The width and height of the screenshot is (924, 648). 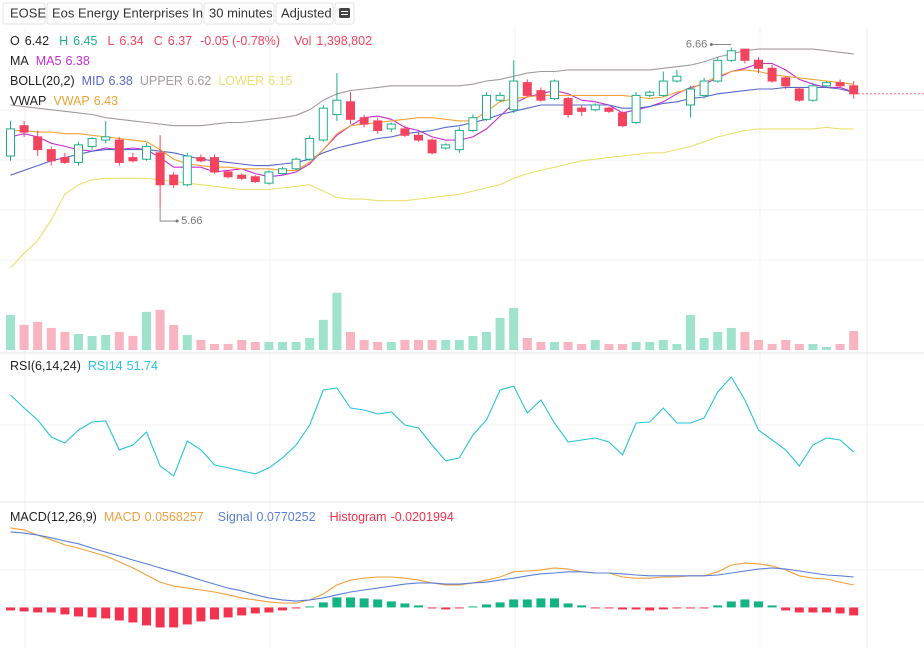 I want to click on legend-row: VWAP VWAP 6.43, so click(x=64, y=101).